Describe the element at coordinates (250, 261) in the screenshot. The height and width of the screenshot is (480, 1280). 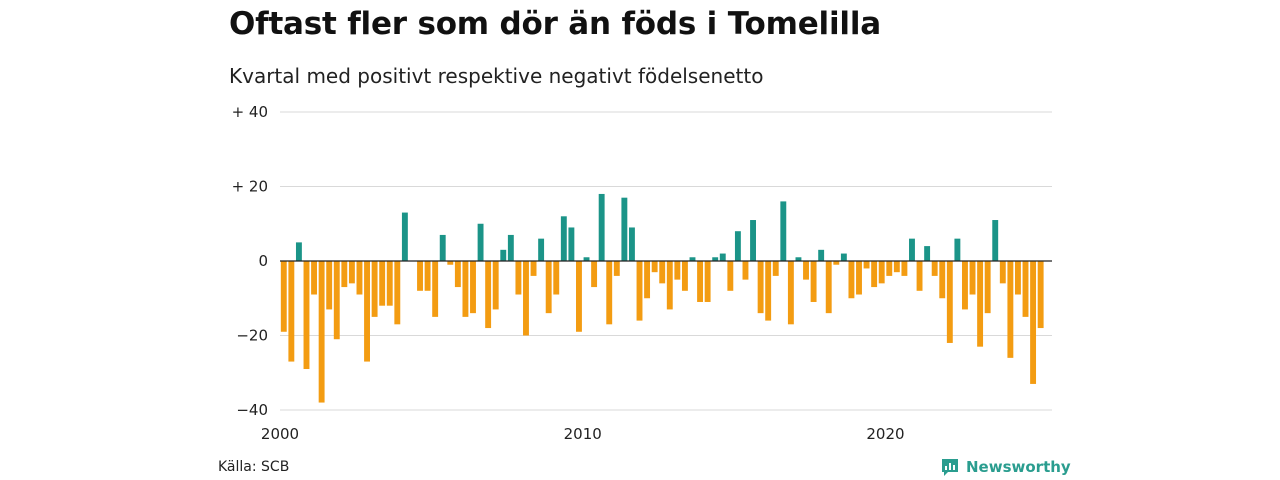
I see `y-axis-ticks: + 40 + 20 0 −20 −40` at that location.